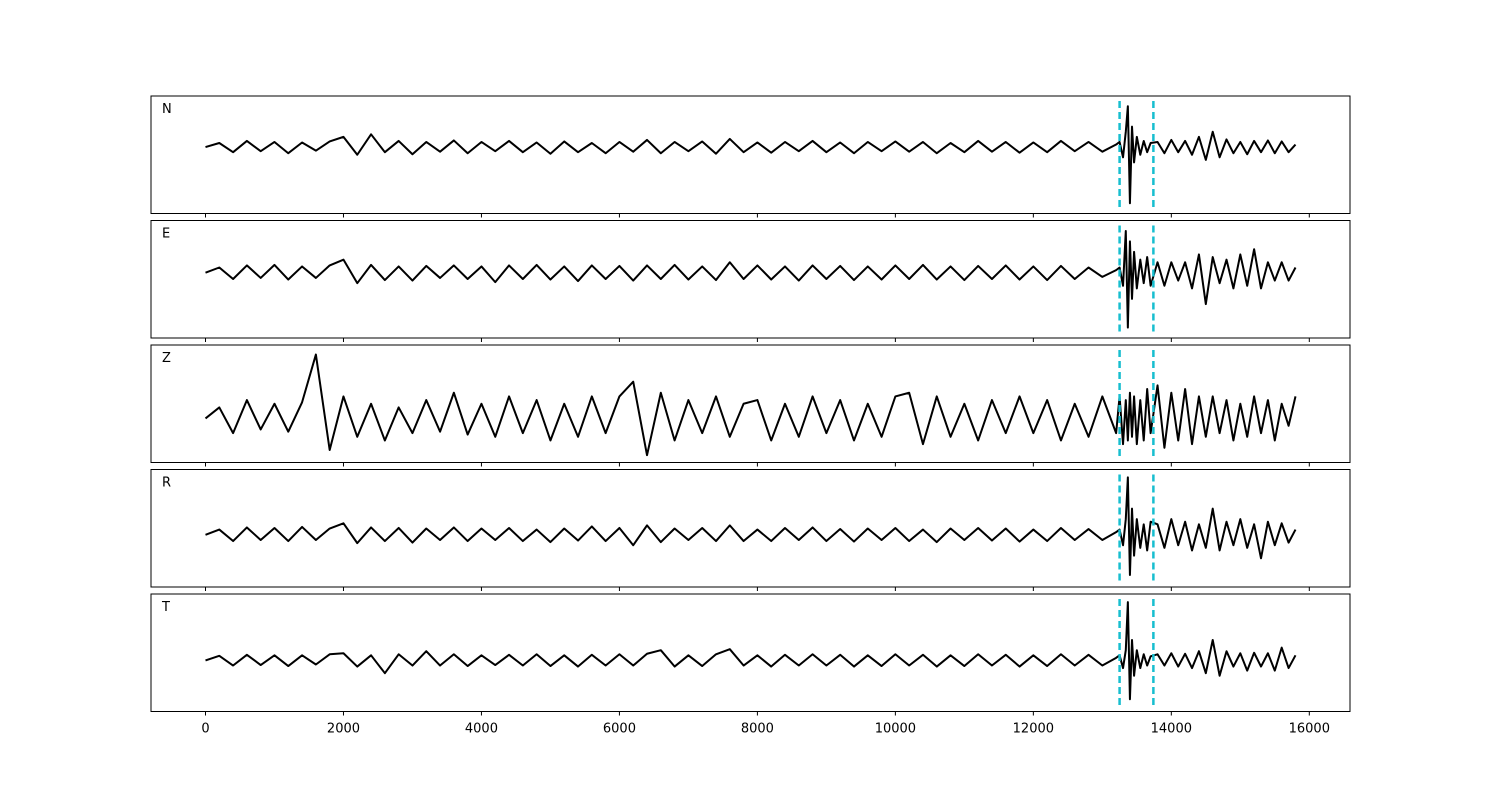 This screenshot has width=1500, height=800. I want to click on x-tick-label: 14000, so click(1171, 729).